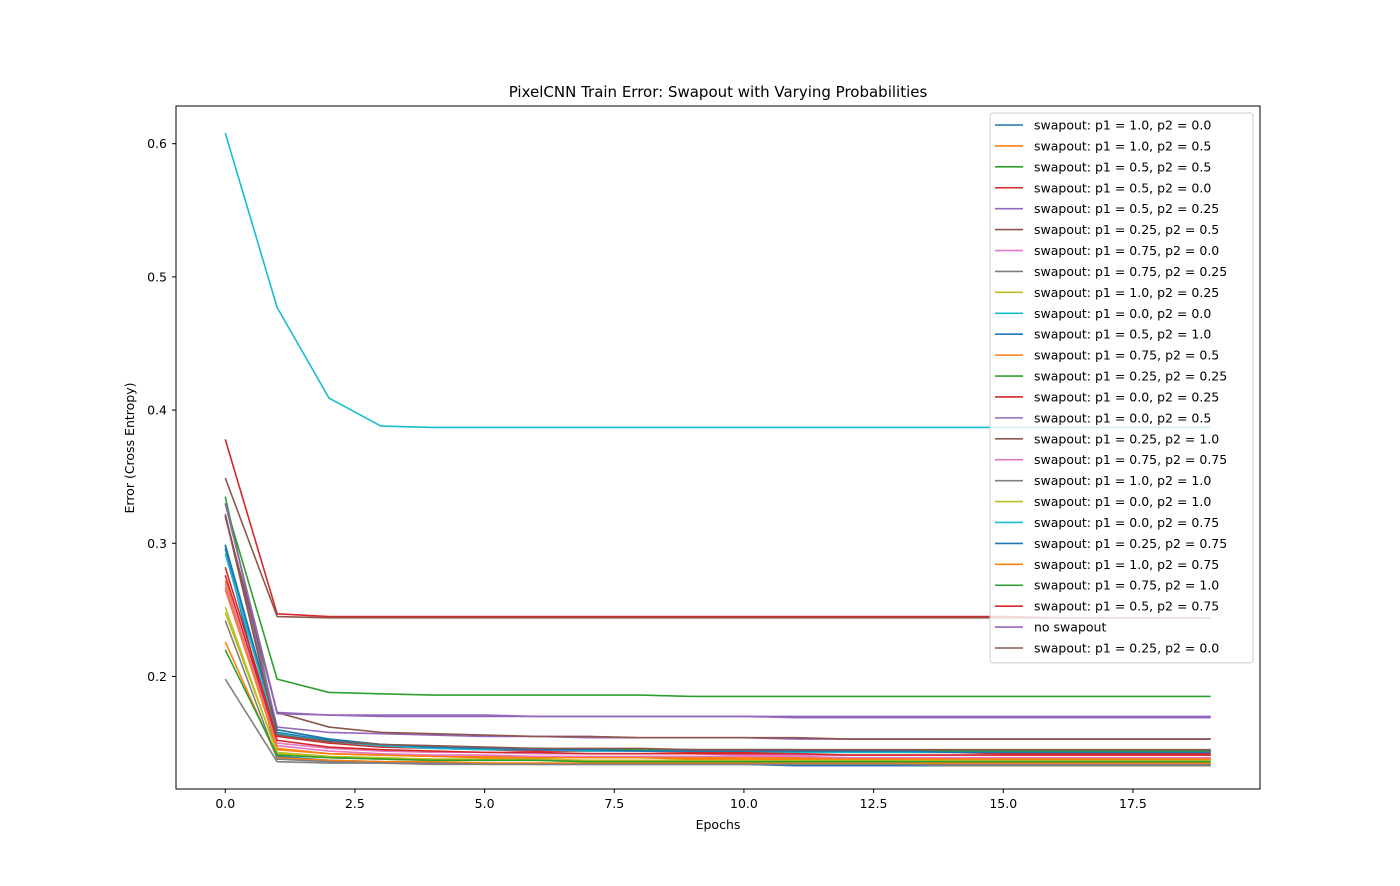 This screenshot has width=1400, height=886. What do you see at coordinates (1126, 229) in the screenshot?
I see `legend-label: swapout: p1 = 0.25, p2 = 0.5` at bounding box center [1126, 229].